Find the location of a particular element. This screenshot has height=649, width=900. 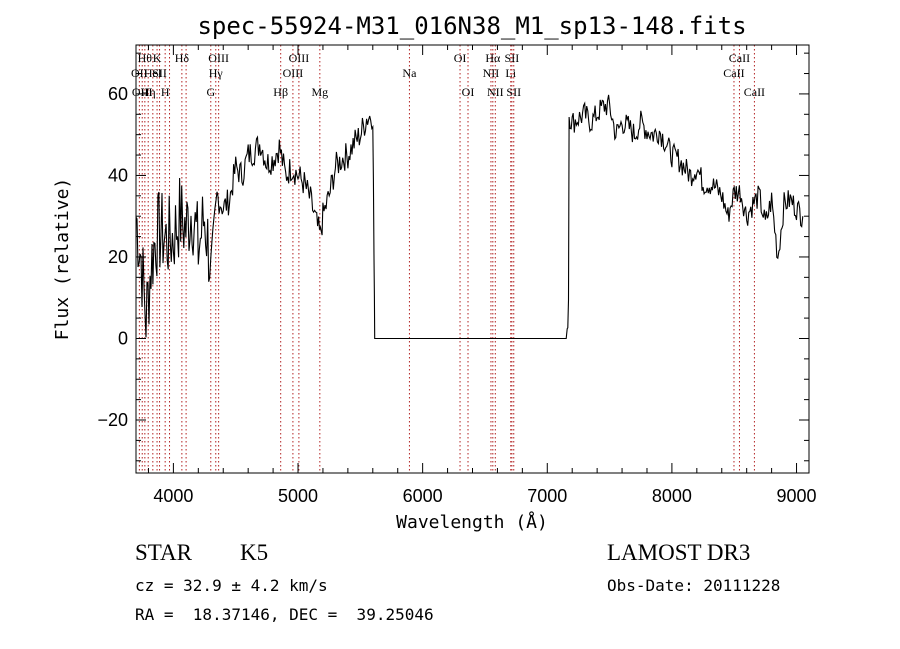

y-axis-label: Flux (relative) is located at coordinates (62, 259).